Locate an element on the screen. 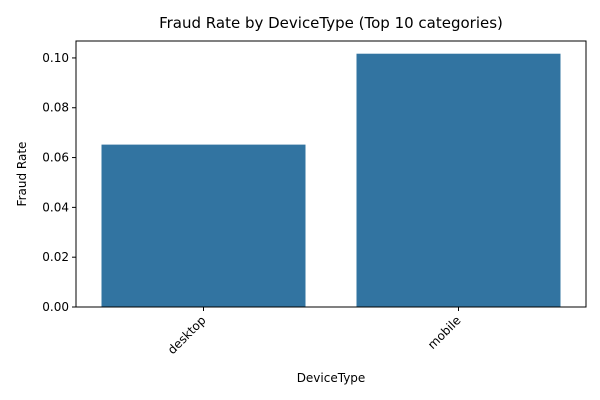 This screenshot has height=400, width=600. y-tick-label: 0.10 is located at coordinates (55, 58).